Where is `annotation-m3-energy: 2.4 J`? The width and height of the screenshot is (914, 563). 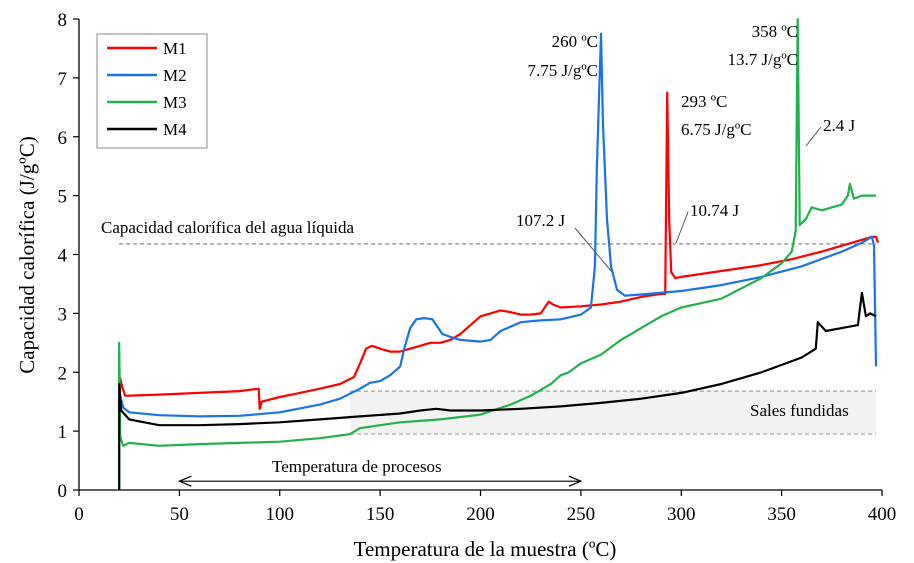
annotation-m3-energy: 2.4 J is located at coordinates (839, 125).